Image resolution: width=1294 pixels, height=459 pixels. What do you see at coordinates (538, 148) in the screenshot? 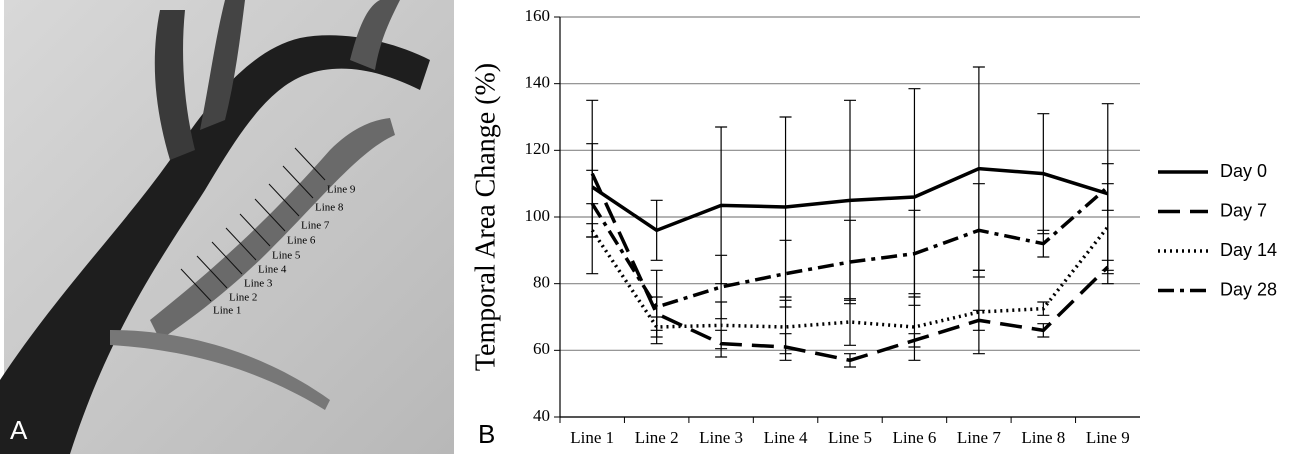
I see `y-tick-label: 120` at bounding box center [538, 148].